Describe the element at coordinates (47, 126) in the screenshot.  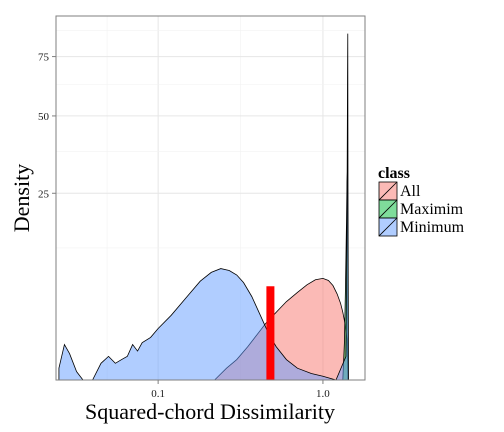
I see `y-axis: 25 50 75` at that location.